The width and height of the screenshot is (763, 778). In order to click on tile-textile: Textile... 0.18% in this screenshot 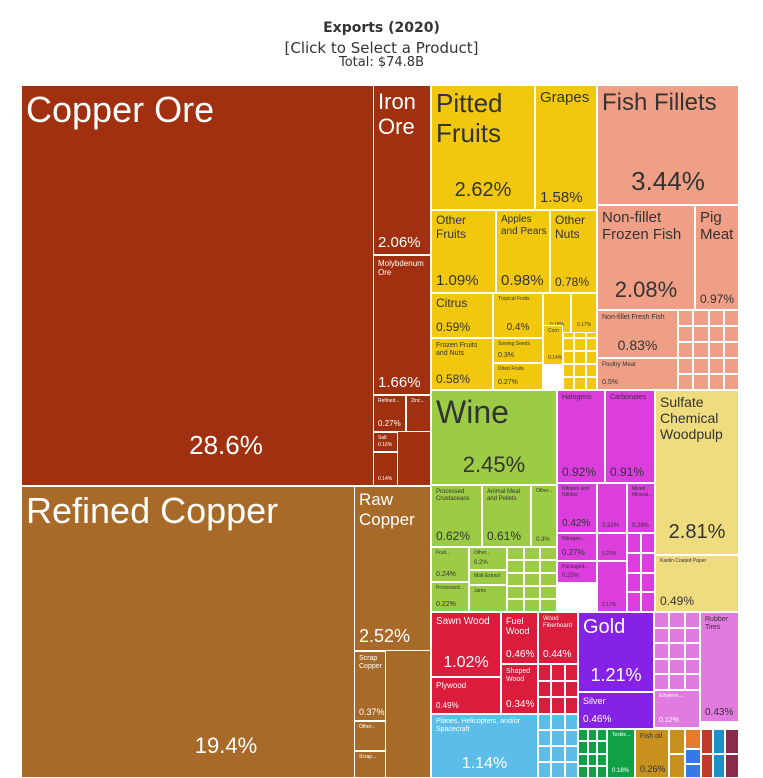, I will do `click(621, 753)`.